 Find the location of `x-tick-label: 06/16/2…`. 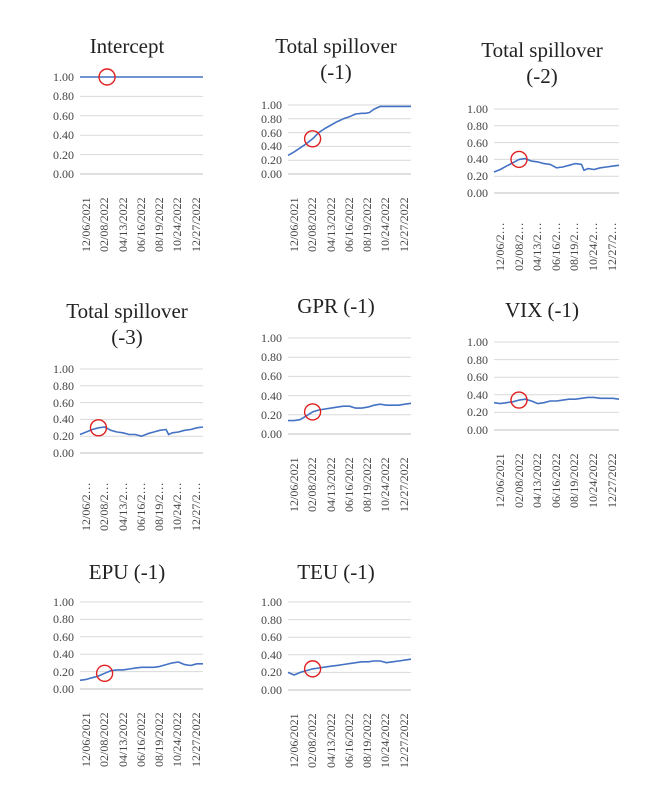

x-tick-label: 06/16/2… is located at coordinates (140, 506).